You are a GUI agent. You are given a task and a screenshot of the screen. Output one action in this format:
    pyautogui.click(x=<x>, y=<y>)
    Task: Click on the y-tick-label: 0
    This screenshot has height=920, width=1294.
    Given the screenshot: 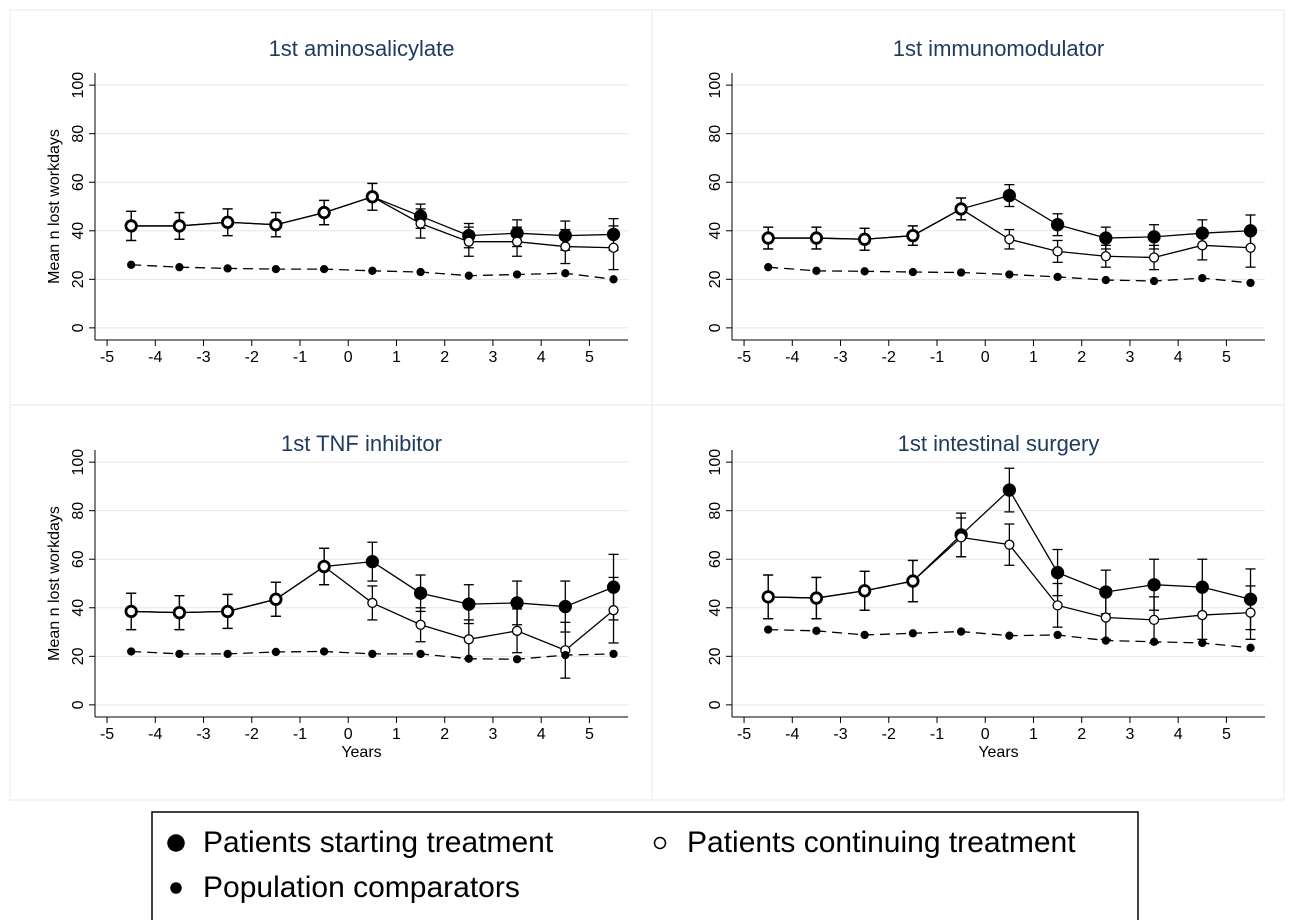 What is the action you would take?
    pyautogui.click(x=78, y=704)
    